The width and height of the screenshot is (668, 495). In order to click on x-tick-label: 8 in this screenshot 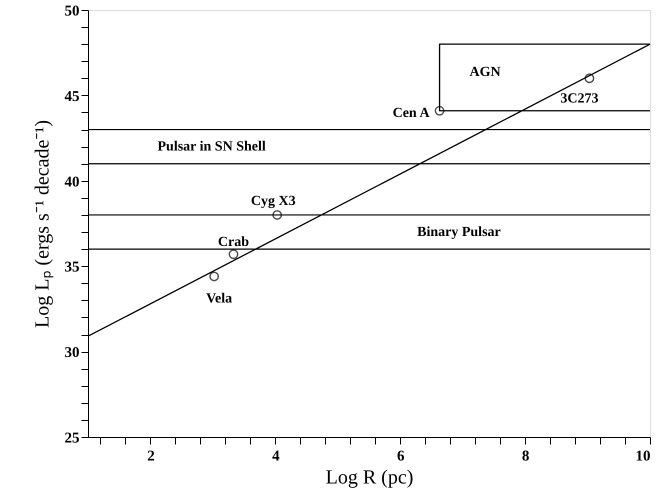, I will do `click(526, 456)`.